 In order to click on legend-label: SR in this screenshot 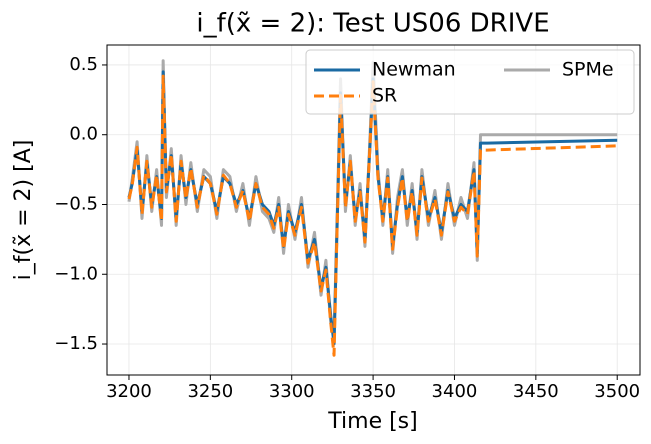, I will do `click(384, 96)`.